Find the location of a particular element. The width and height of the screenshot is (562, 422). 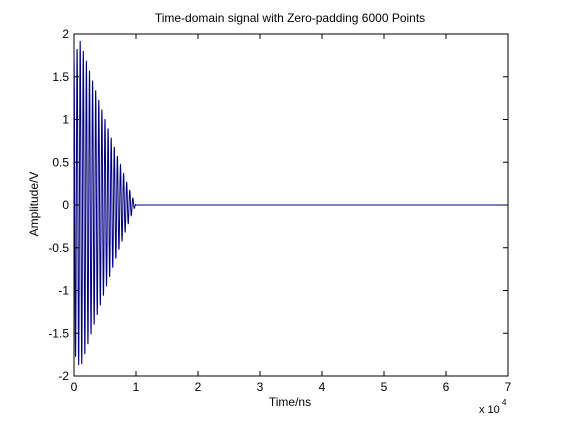

x-tick-label: 4 is located at coordinates (322, 387).